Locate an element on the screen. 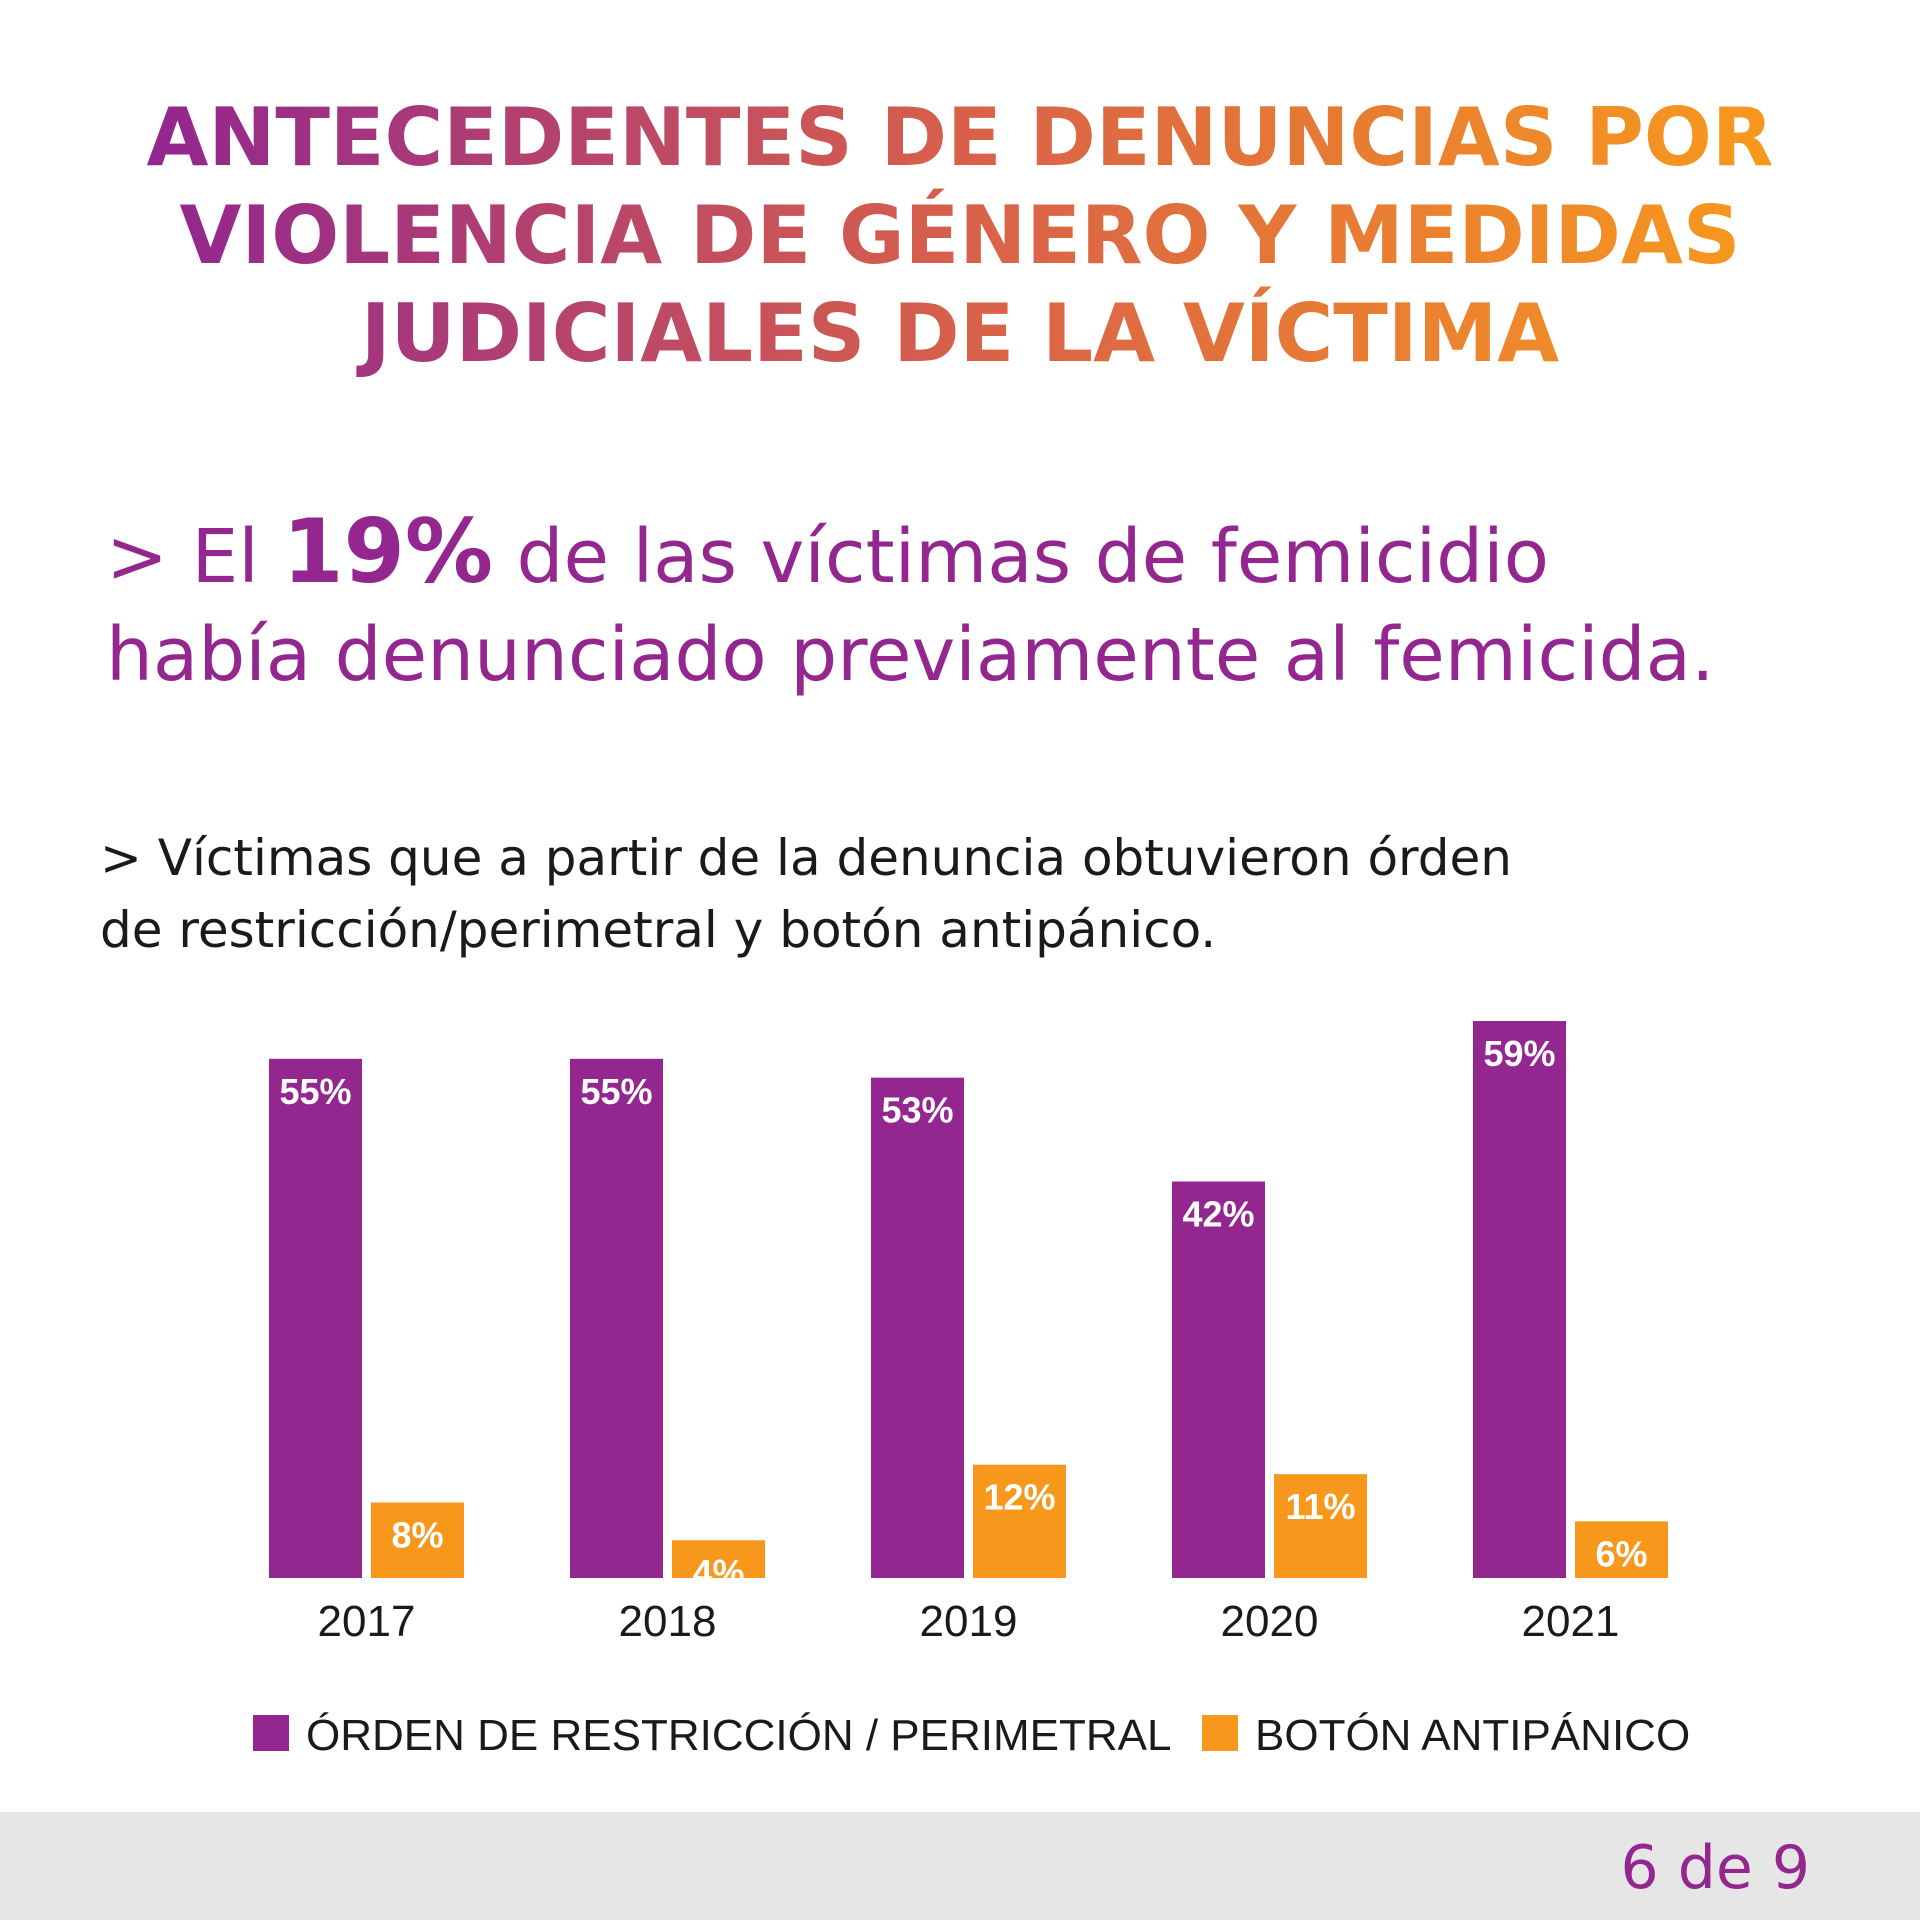 This screenshot has height=1920, width=1920. value-label: 53% is located at coordinates (917, 1110).